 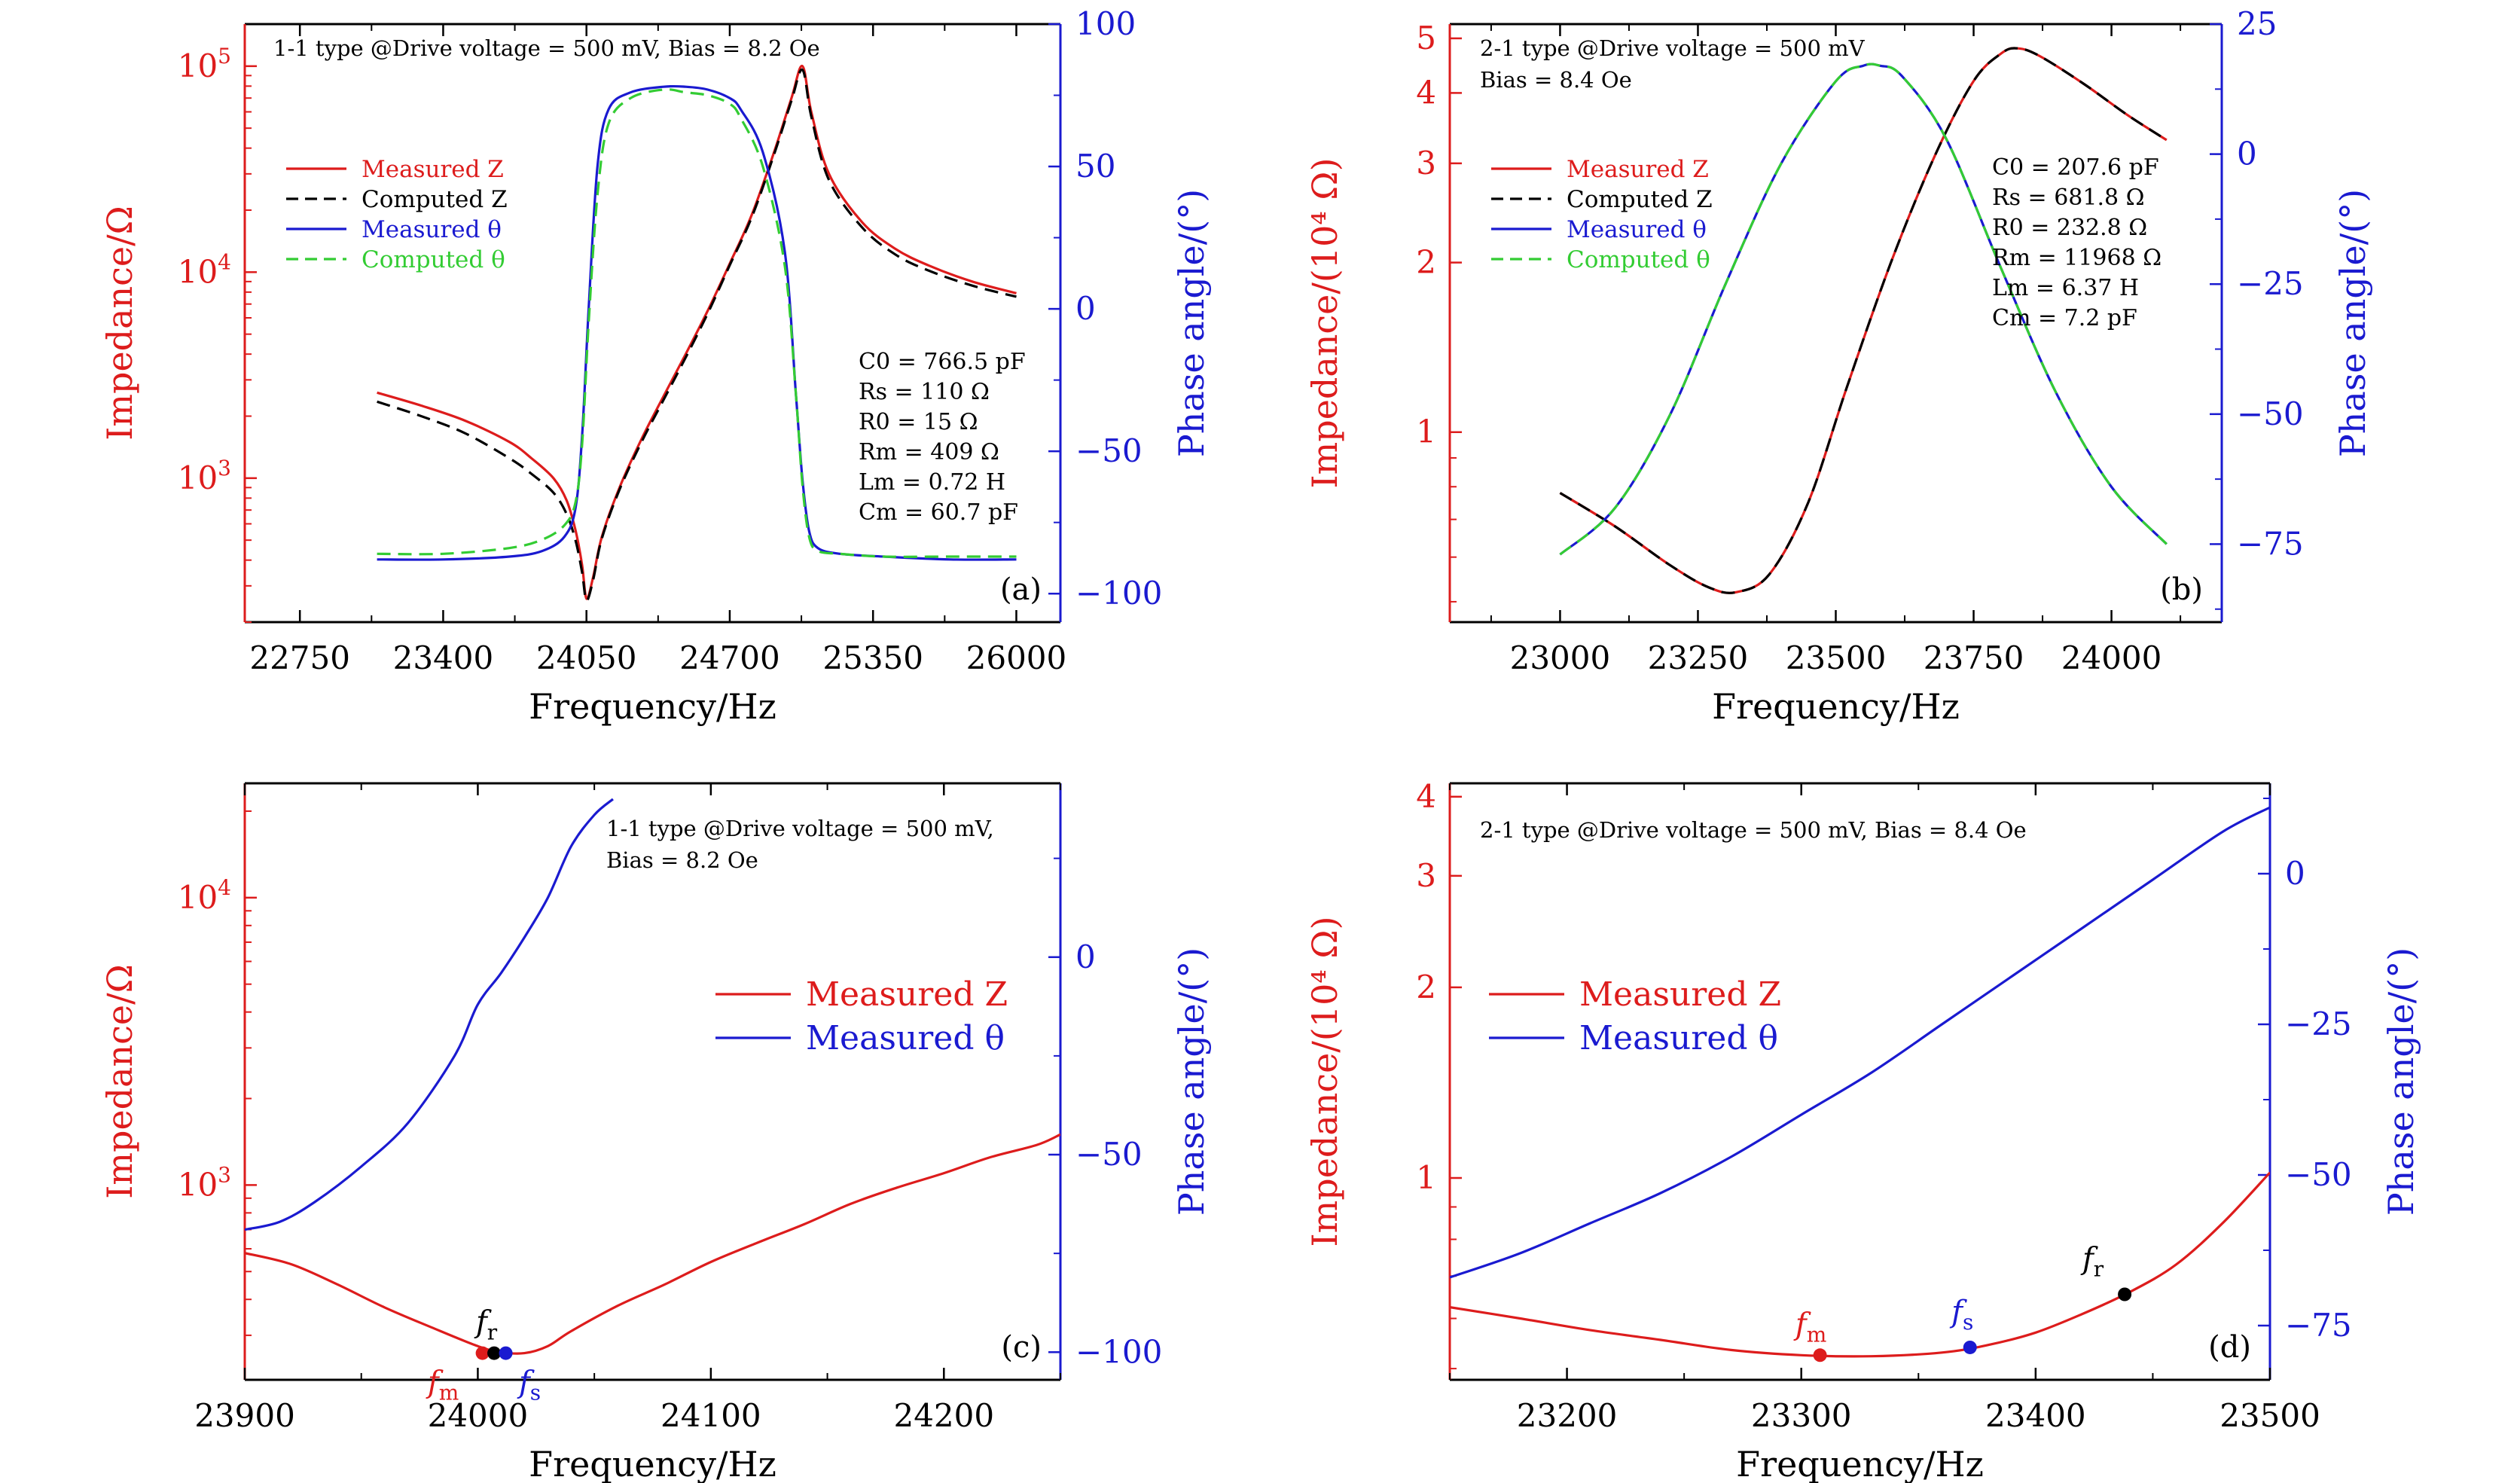 What do you see at coordinates (506, 1353) in the screenshot?
I see `marker-fs` at bounding box center [506, 1353].